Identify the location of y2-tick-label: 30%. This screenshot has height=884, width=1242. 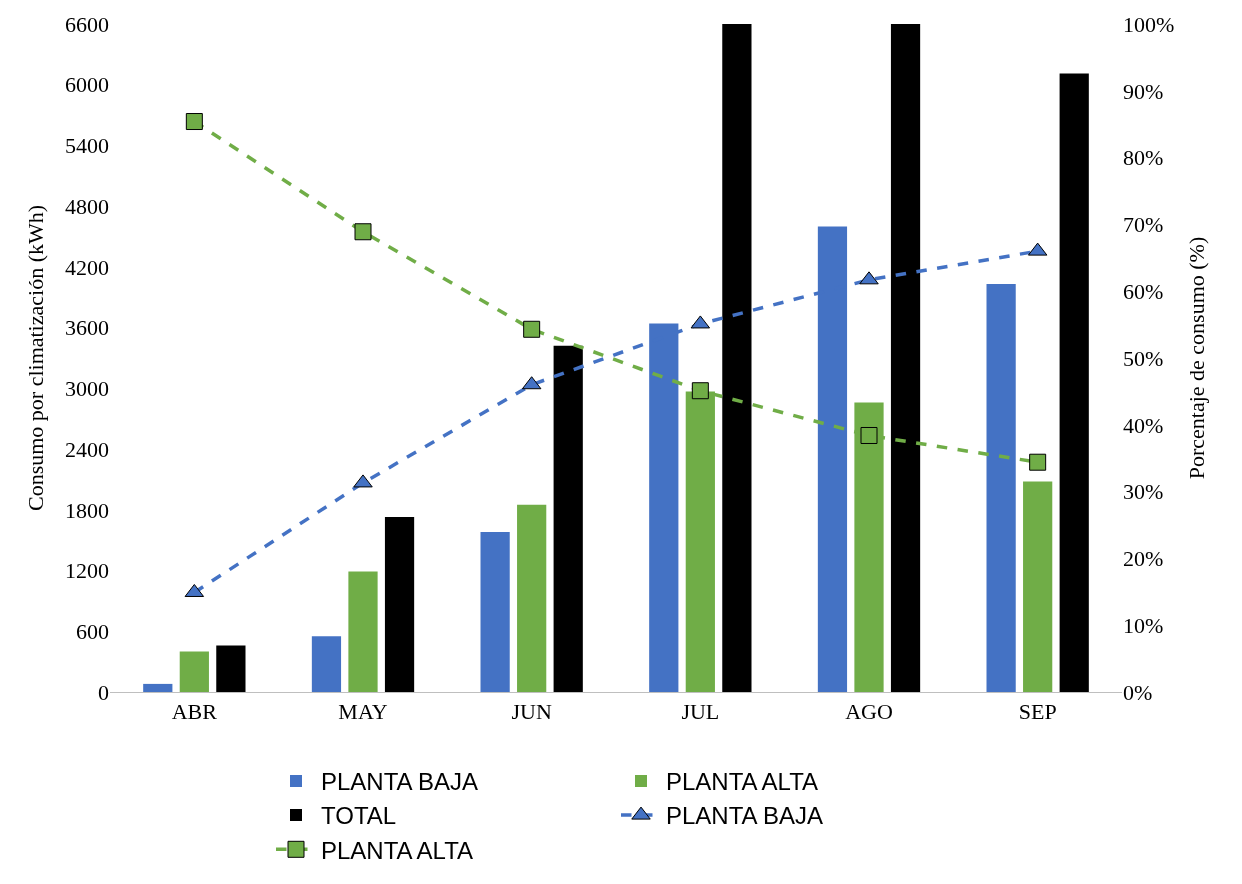
(1143, 492).